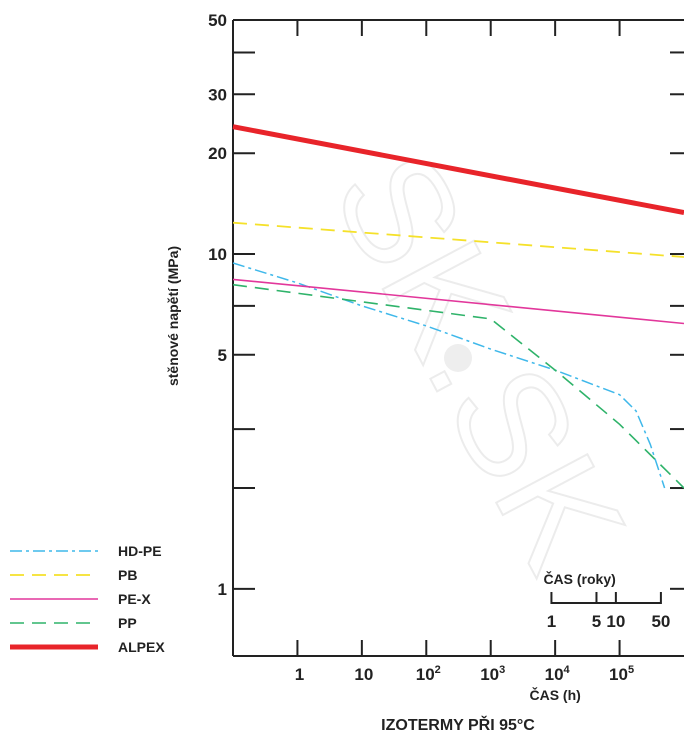  I want to click on x-tick-label: 10², so click(428, 674).